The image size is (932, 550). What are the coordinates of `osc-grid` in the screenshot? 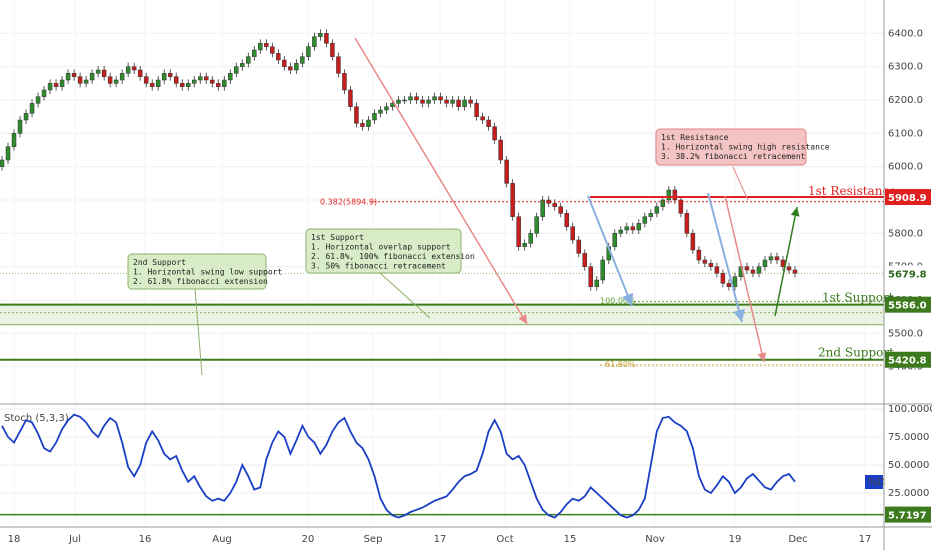 It's located at (442, 451).